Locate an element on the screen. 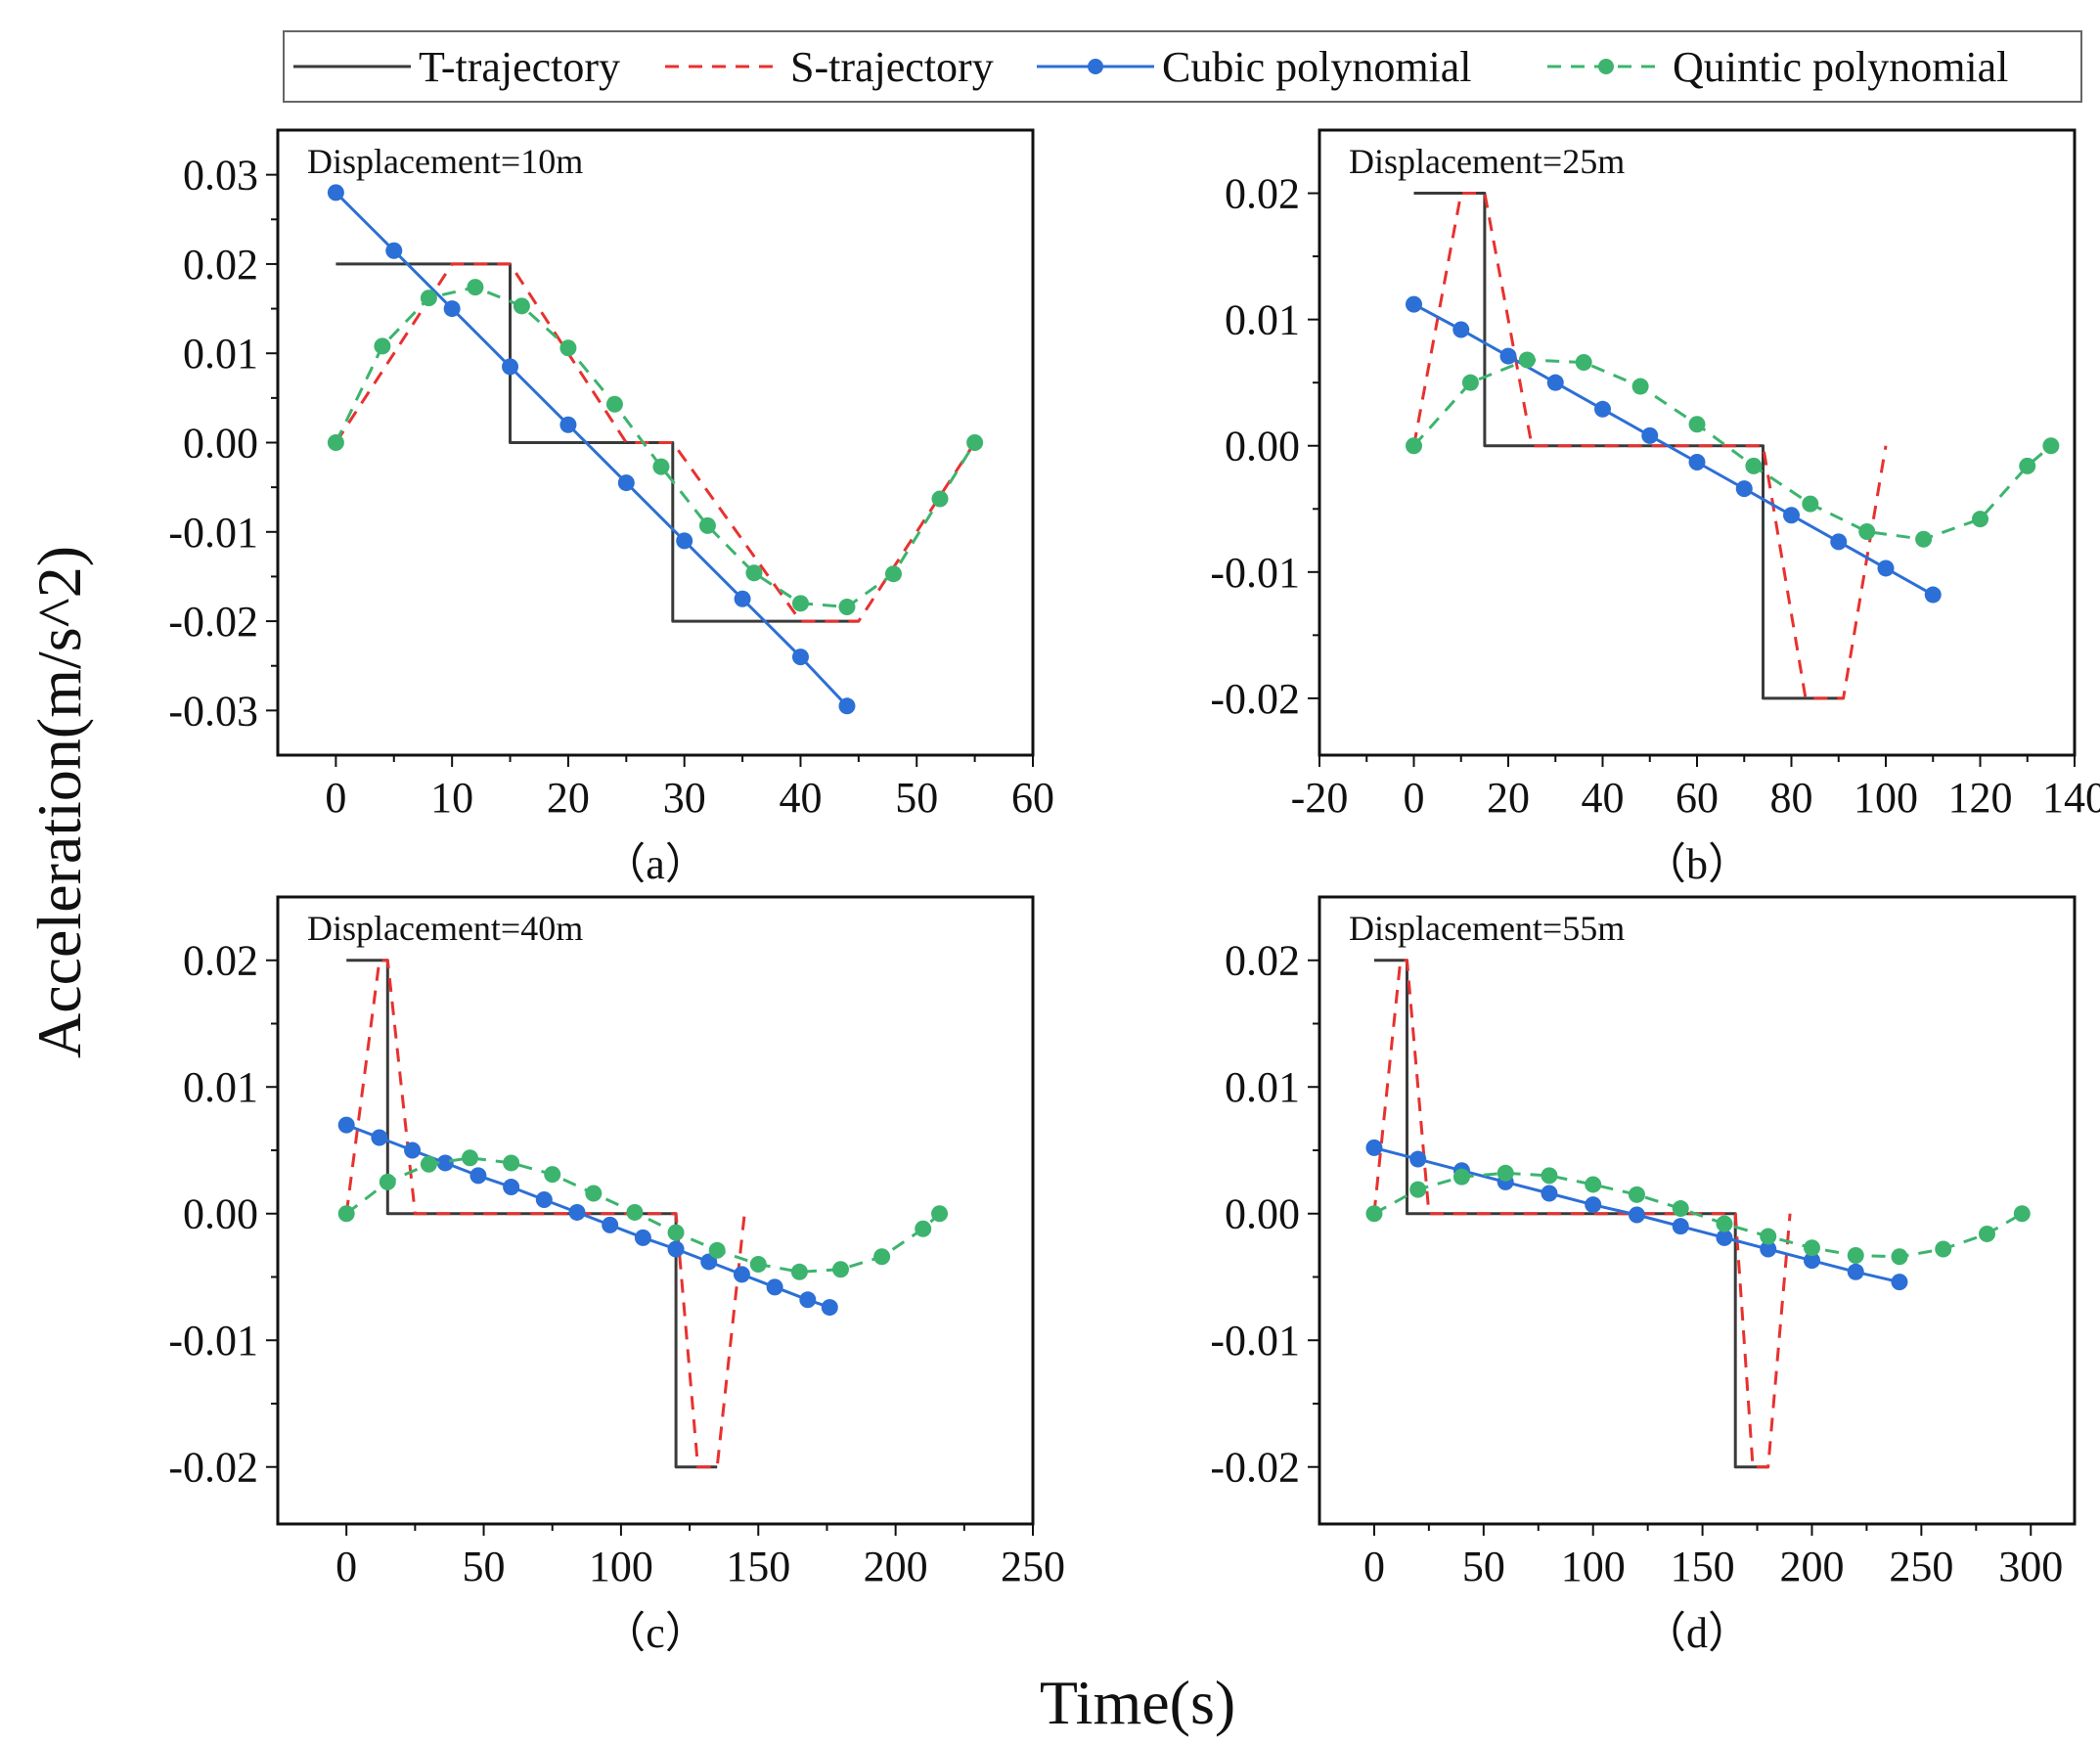 The width and height of the screenshot is (2100, 1746). panel-b-x-tick-label: 80 is located at coordinates (1791, 798).